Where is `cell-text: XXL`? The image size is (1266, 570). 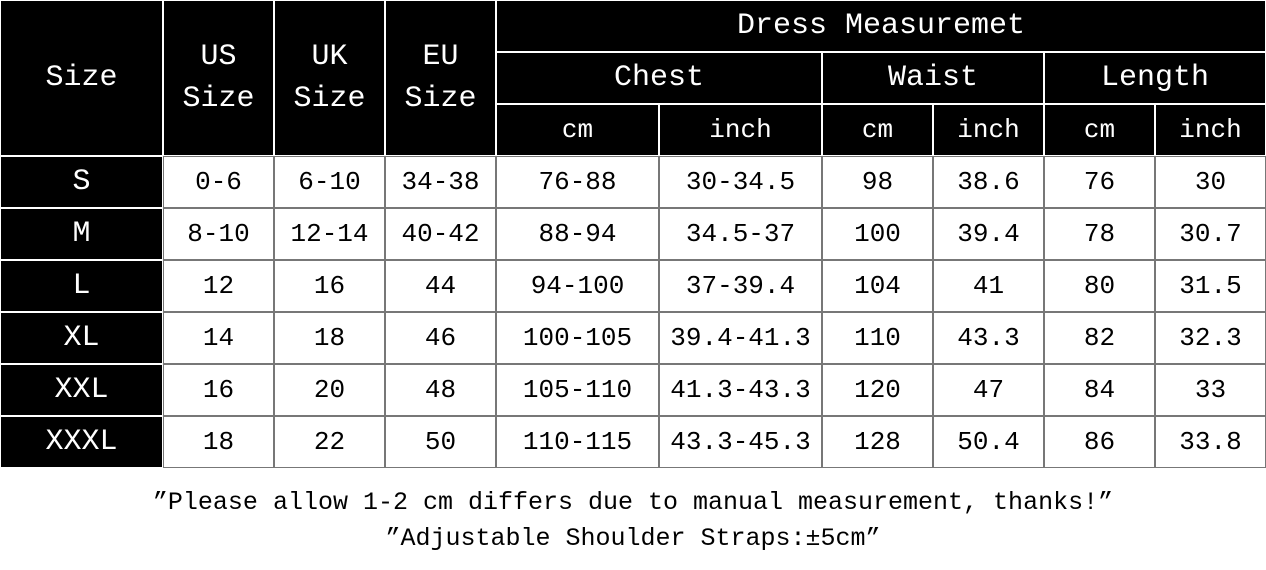 cell-text: XXL is located at coordinates (81, 390).